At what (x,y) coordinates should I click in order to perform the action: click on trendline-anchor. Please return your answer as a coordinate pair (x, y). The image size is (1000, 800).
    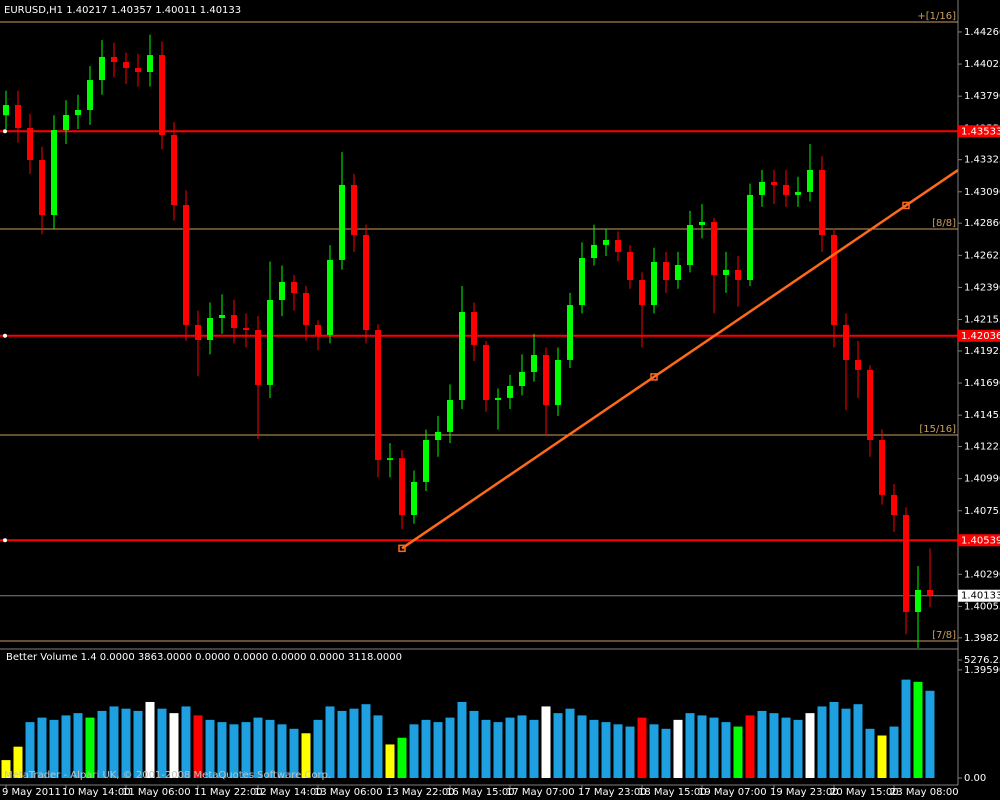
    Looking at the image, I should click on (906, 205).